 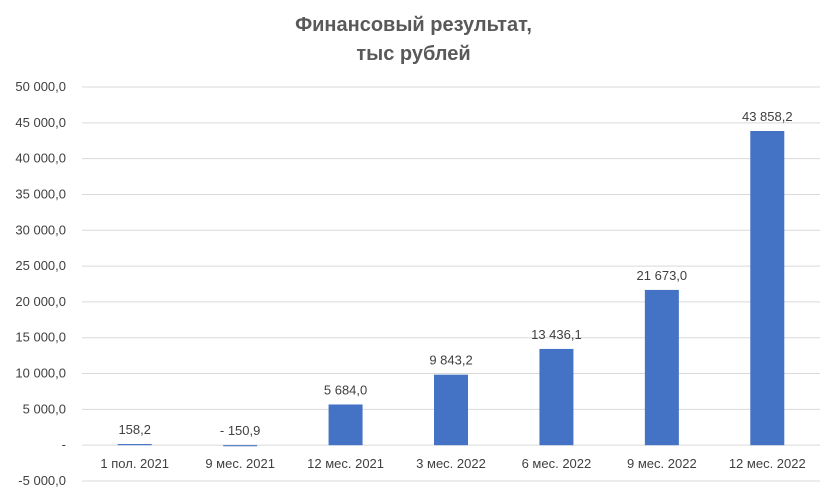 What do you see at coordinates (345, 389) in the screenshot?
I see `data-label: 5 684,0` at bounding box center [345, 389].